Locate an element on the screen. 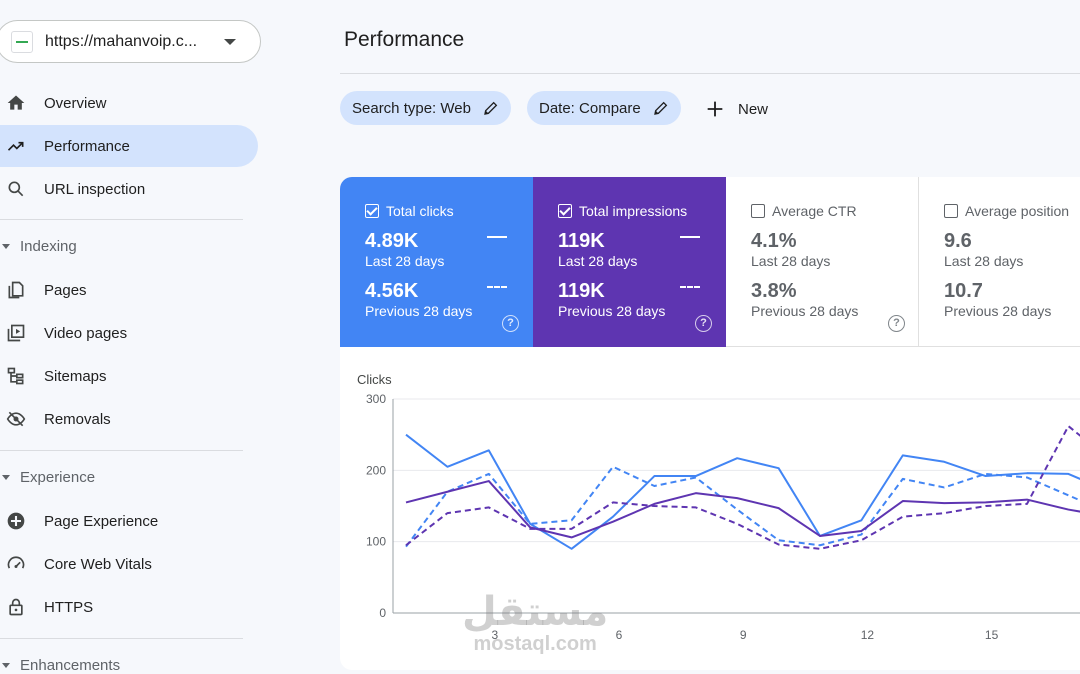 This screenshot has height=674, width=1080. nav-item-url-inspection: URL inspection is located at coordinates (129, 189).